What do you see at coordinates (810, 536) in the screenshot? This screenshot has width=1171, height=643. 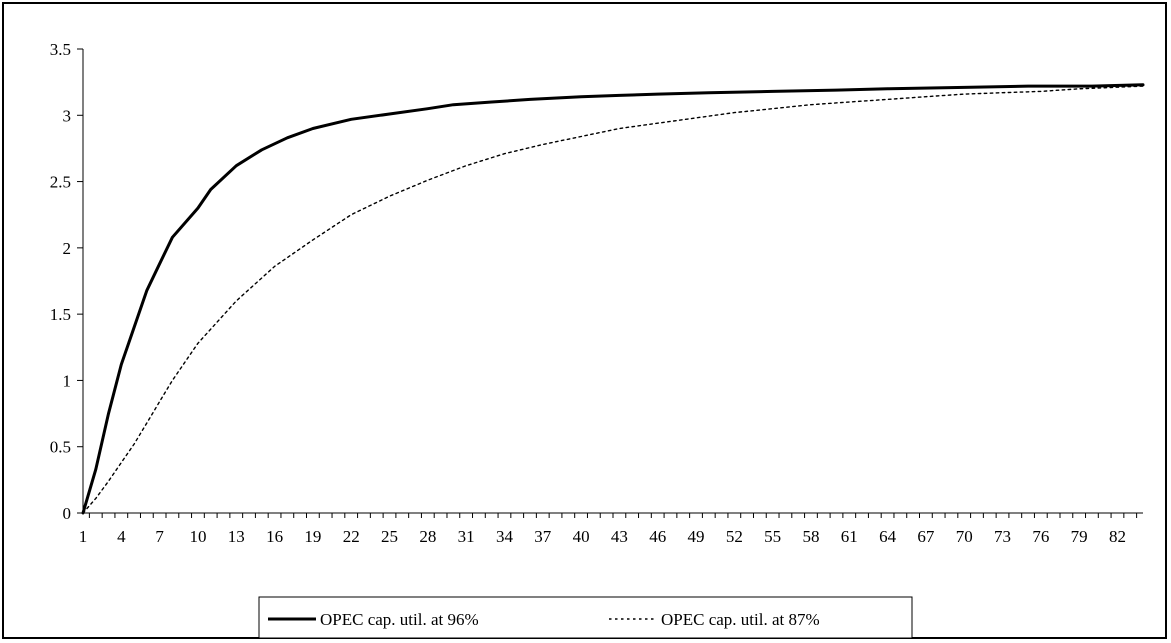 I see `x-tick-label: 58` at bounding box center [810, 536].